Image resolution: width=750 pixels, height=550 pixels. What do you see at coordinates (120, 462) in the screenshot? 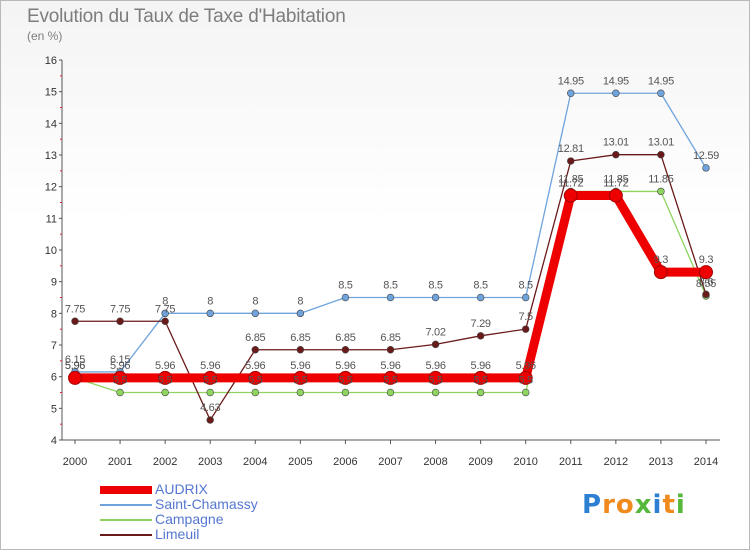
I see `x-tick-label: 2001` at bounding box center [120, 462].